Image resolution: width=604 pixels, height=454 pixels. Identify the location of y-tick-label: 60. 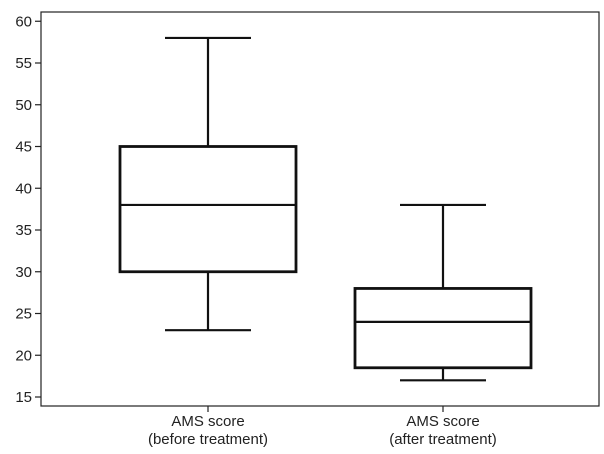
(23, 21).